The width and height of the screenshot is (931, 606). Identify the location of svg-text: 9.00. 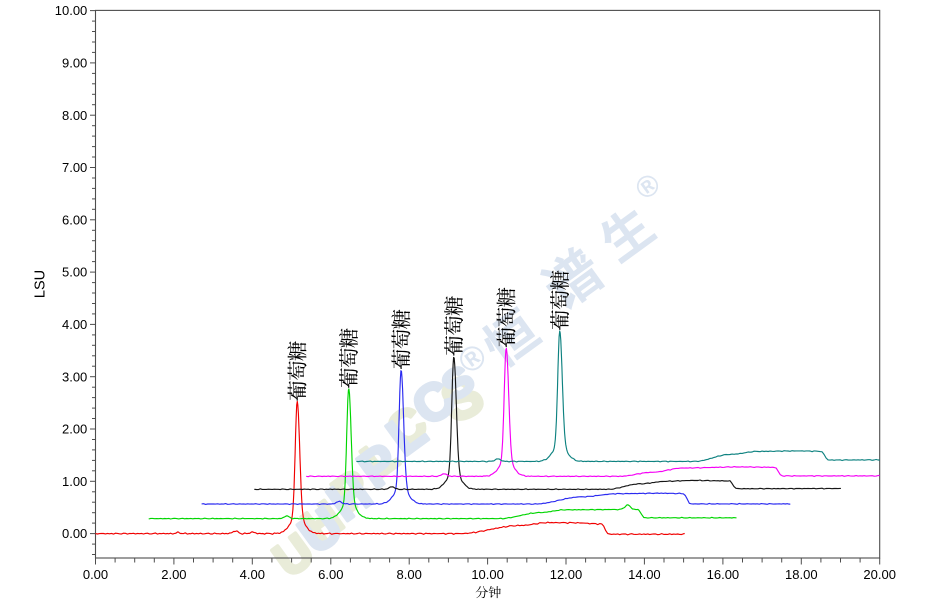
(74, 63).